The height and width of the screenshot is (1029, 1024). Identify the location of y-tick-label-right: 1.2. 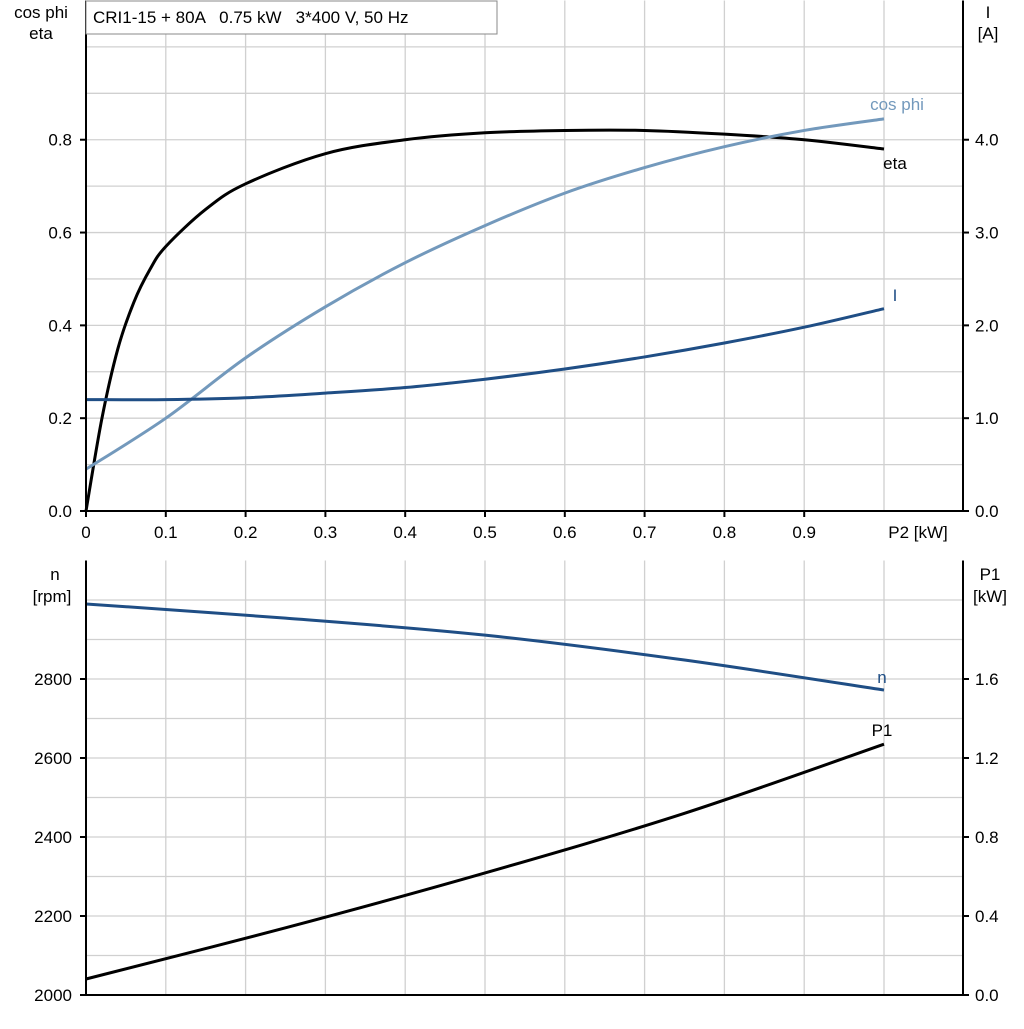
(987, 758).